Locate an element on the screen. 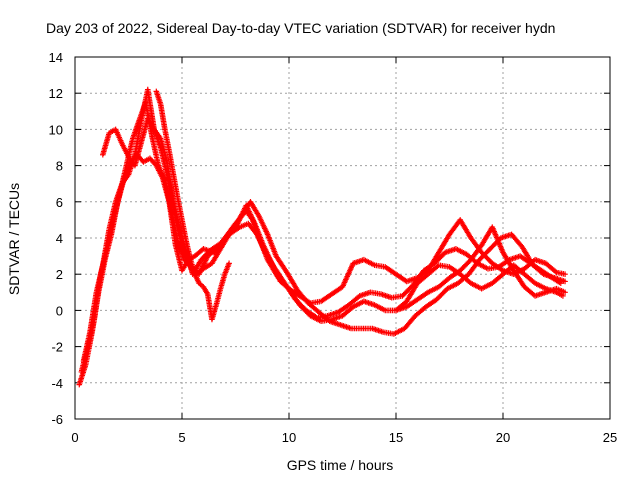 The width and height of the screenshot is (640, 480). y-tick-label: -6 is located at coordinates (57, 419).